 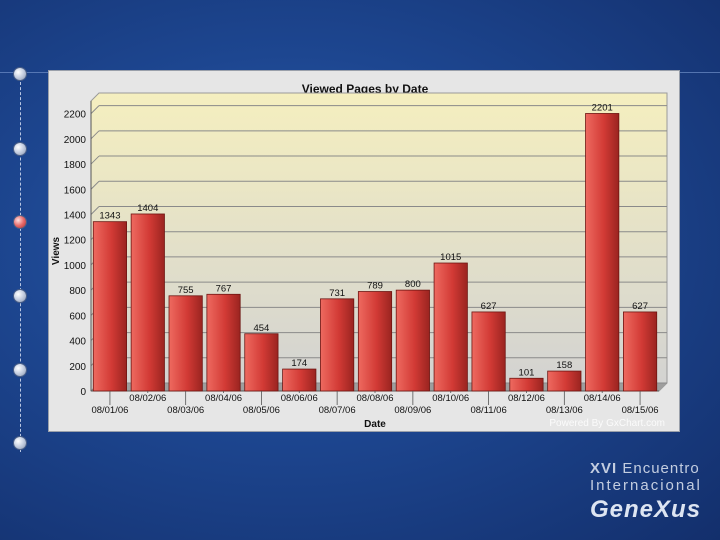 I want to click on y-tick-label: 800, so click(x=77, y=291).